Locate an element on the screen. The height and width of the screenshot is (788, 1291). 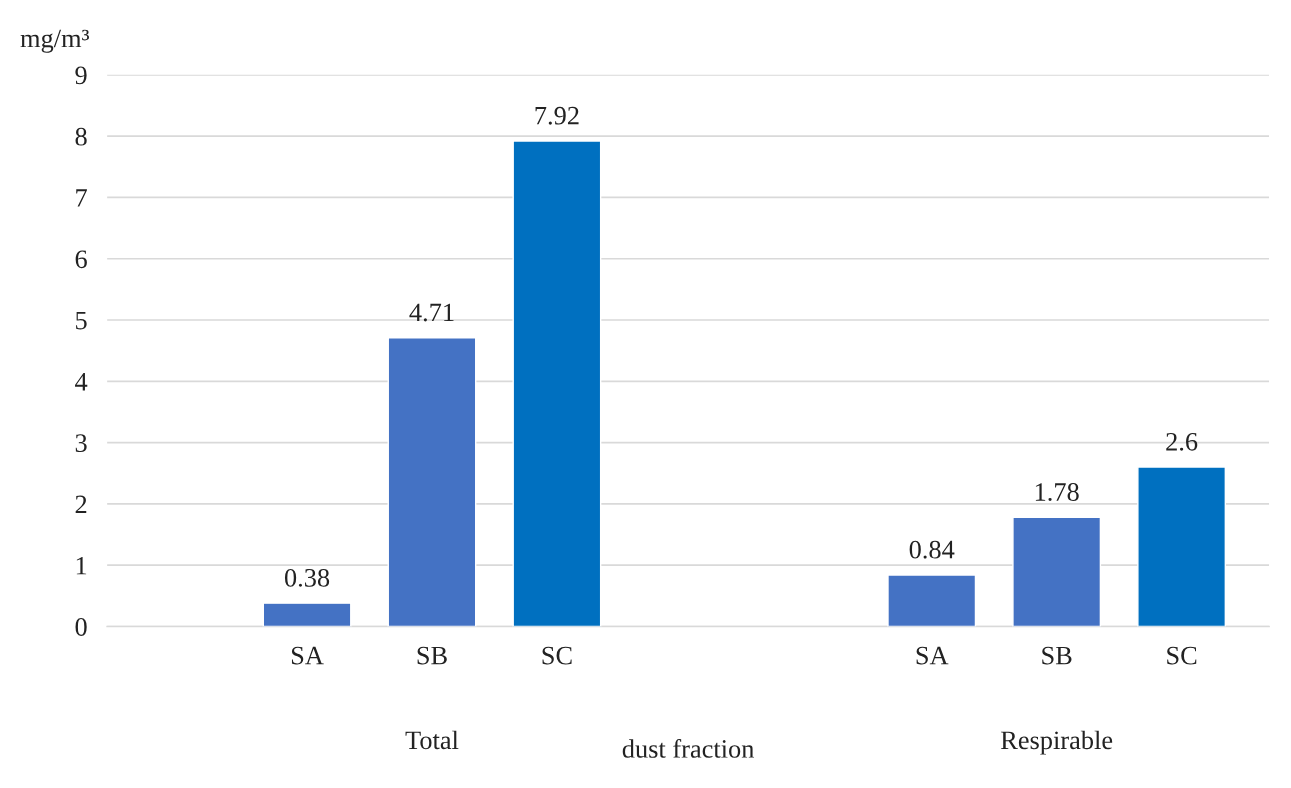
x-axis-title: dust fraction is located at coordinates (688, 748).